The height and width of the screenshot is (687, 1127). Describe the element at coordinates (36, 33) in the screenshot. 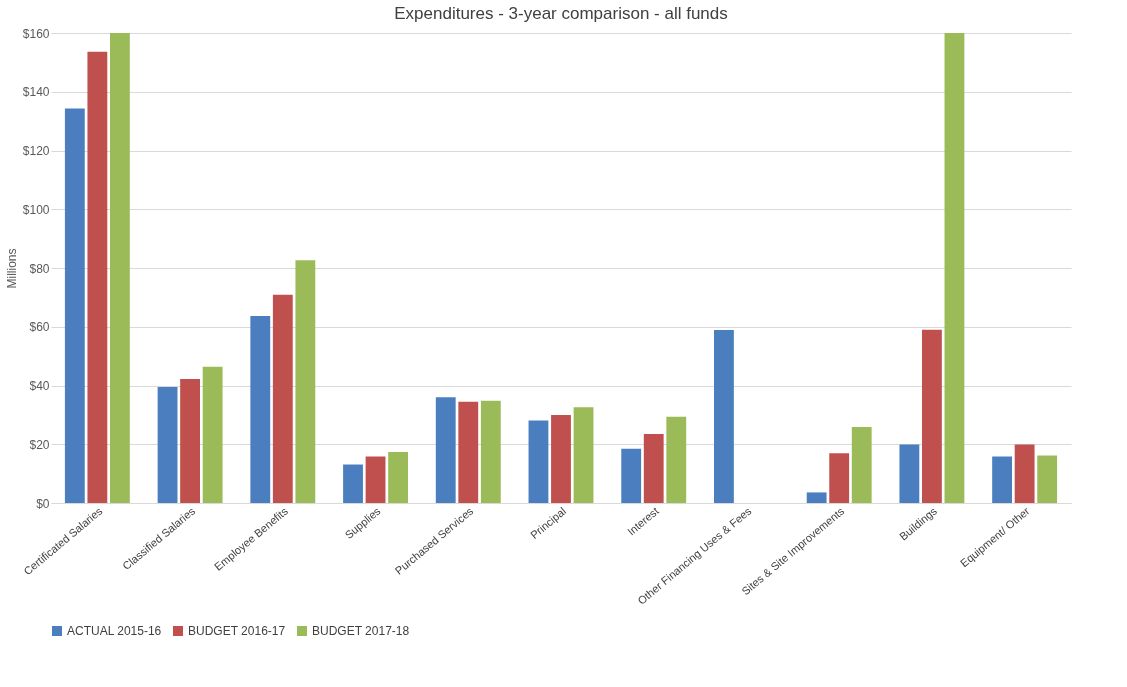

I see `y-tick-label: $160` at that location.